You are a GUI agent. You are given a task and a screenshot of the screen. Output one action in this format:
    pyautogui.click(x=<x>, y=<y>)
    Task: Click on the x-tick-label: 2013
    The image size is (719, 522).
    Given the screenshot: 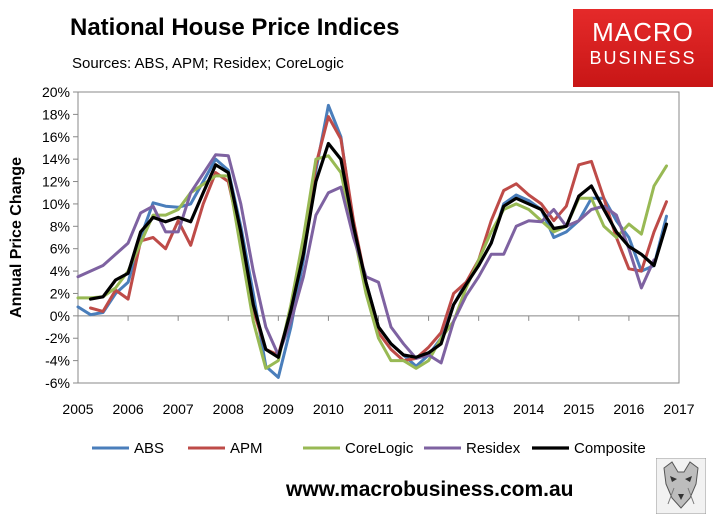 What is the action you would take?
    pyautogui.click(x=478, y=409)
    